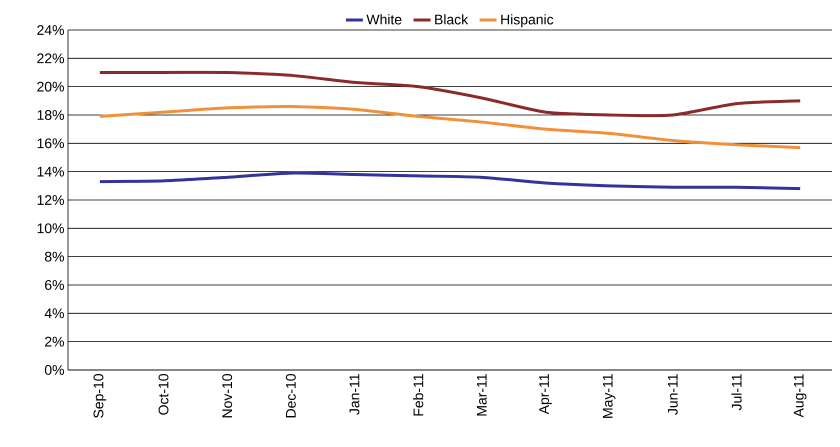  I want to click on legend-label: Hispanic, so click(527, 21).